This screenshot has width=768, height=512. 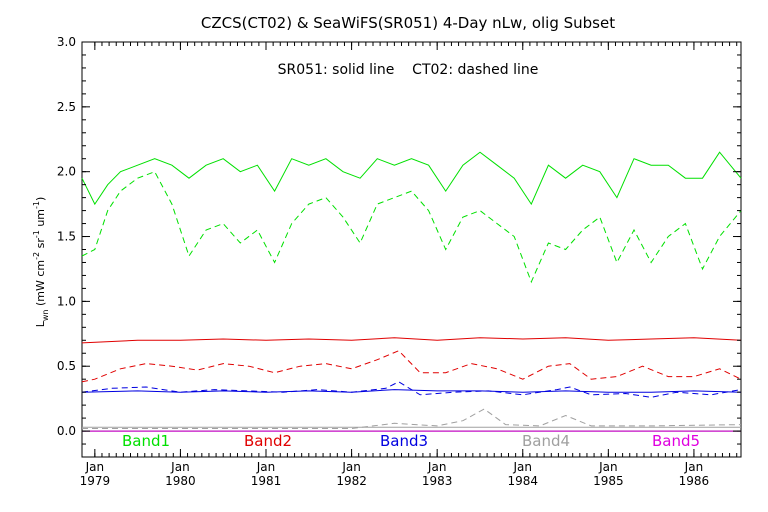 I want to click on x-tick-year: 1979, so click(x=95, y=481).